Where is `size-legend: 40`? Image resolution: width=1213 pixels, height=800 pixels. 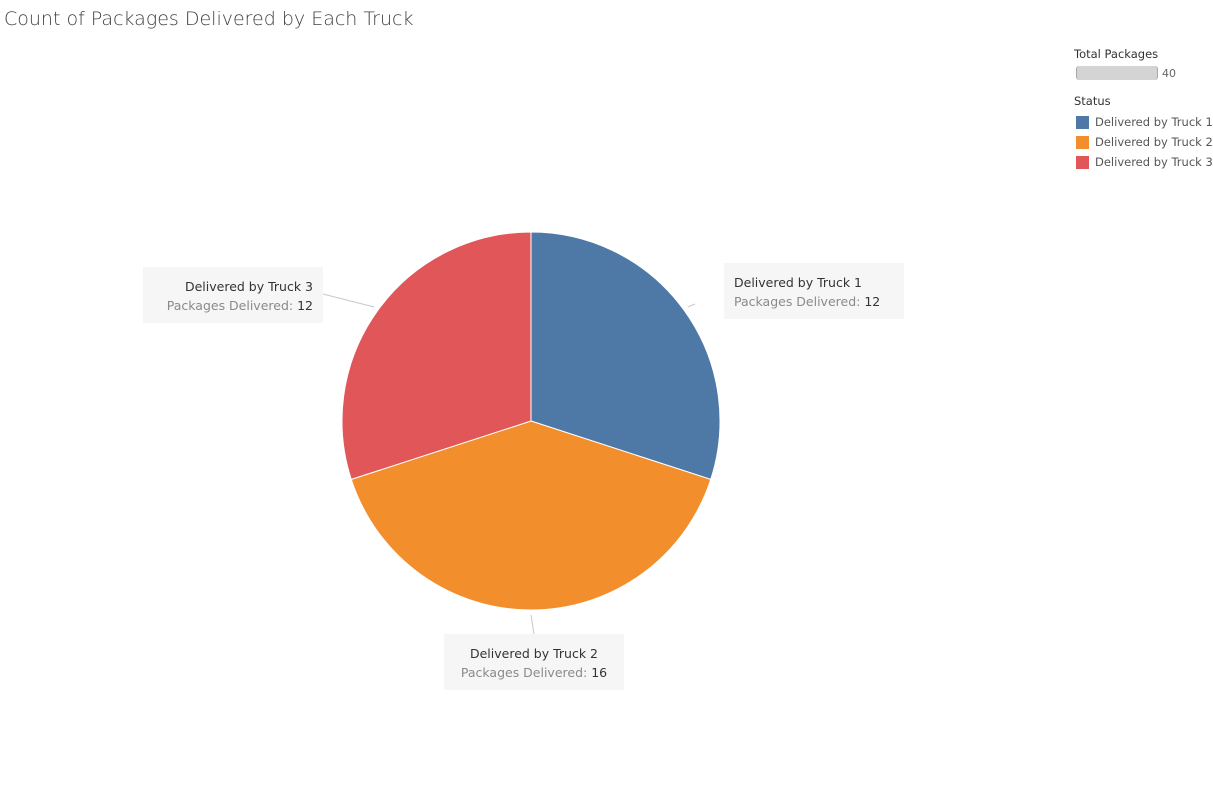
size-legend: 40 is located at coordinates (1143, 73).